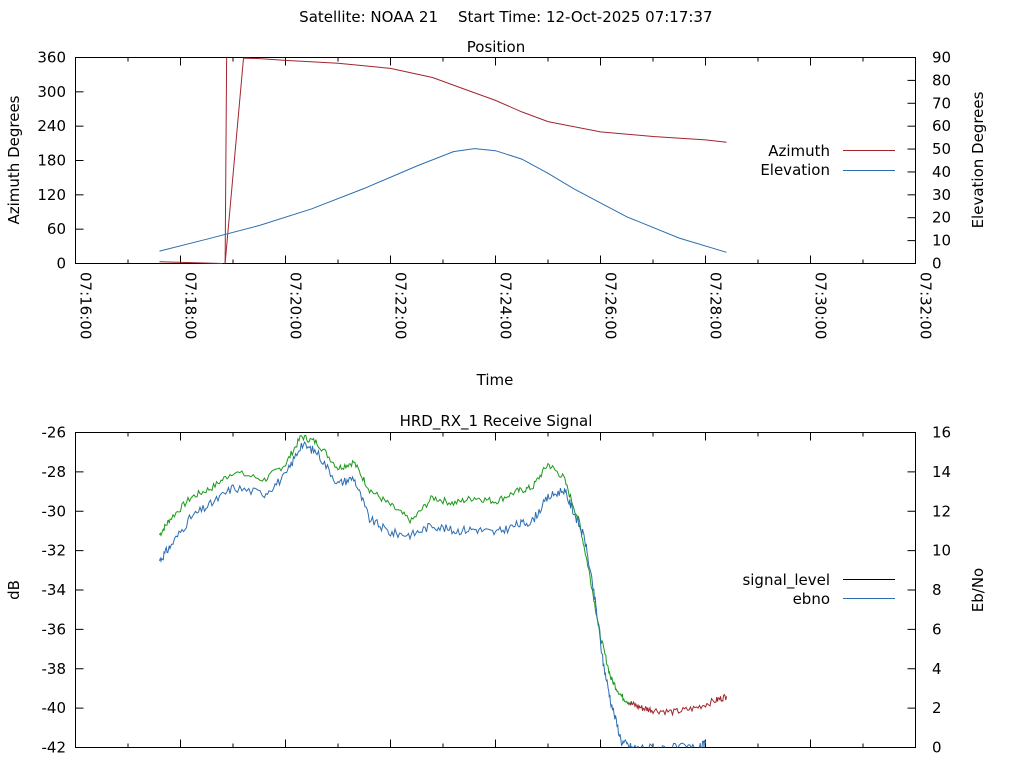 The image size is (1024, 768). Describe the element at coordinates (811, 599) in the screenshot. I see `legend-label-ebno: ebno` at that location.